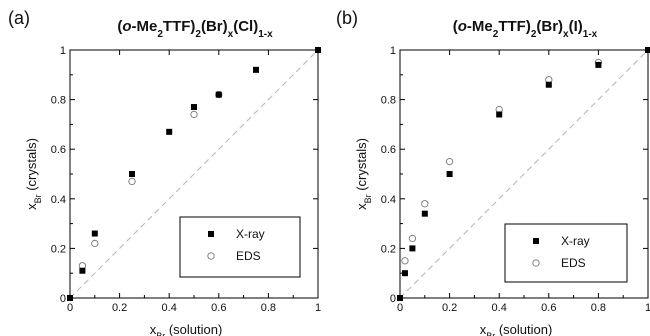  Describe the element at coordinates (347, 18) in the screenshot. I see `panel-label: (b)` at that location.